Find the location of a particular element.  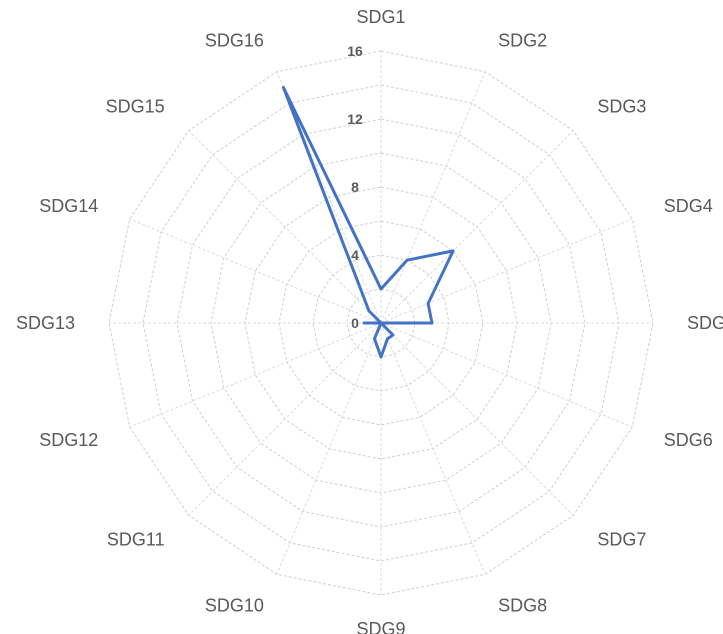

category-label: SDG16 is located at coordinates (234, 40).